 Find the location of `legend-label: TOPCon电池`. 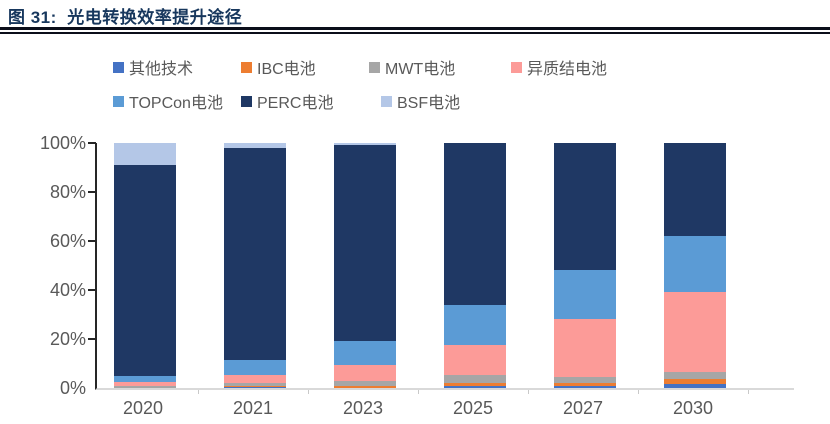

legend-label: TOPCon电池 is located at coordinates (176, 103).